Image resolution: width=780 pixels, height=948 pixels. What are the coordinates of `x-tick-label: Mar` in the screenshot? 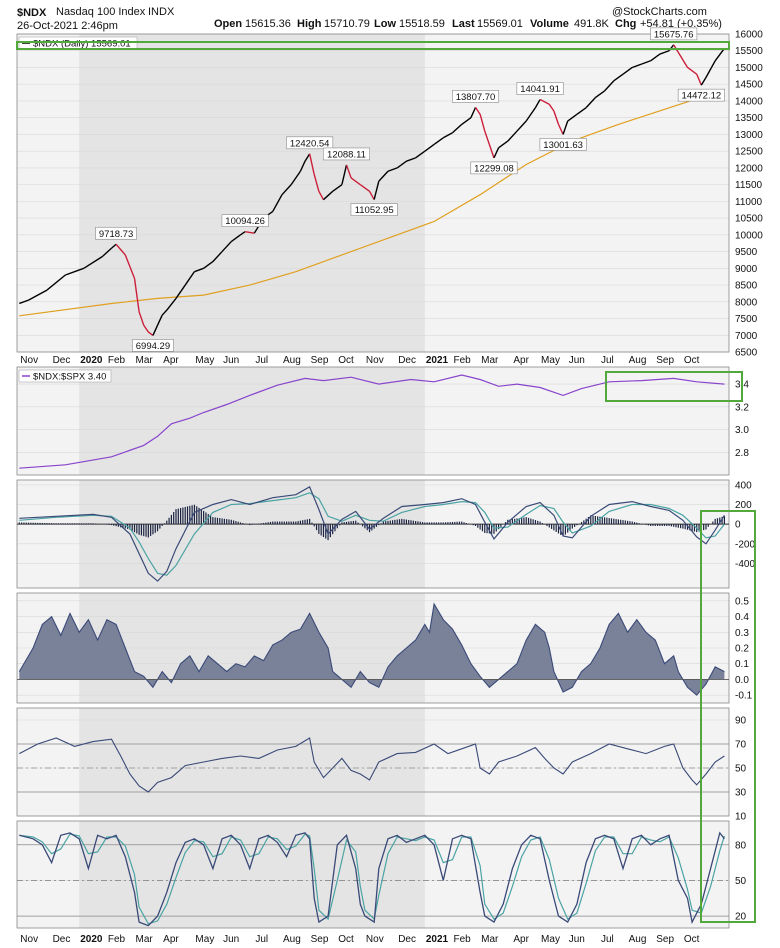 It's located at (145, 360).